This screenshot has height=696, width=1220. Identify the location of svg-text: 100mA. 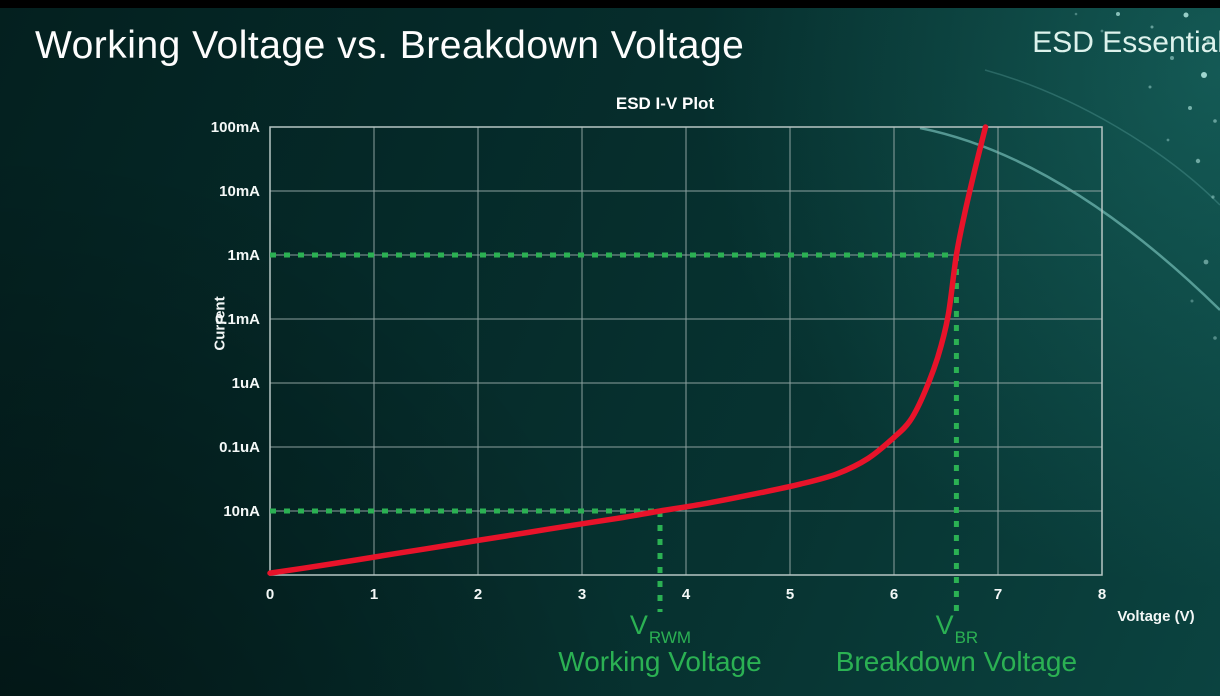
(235, 127).